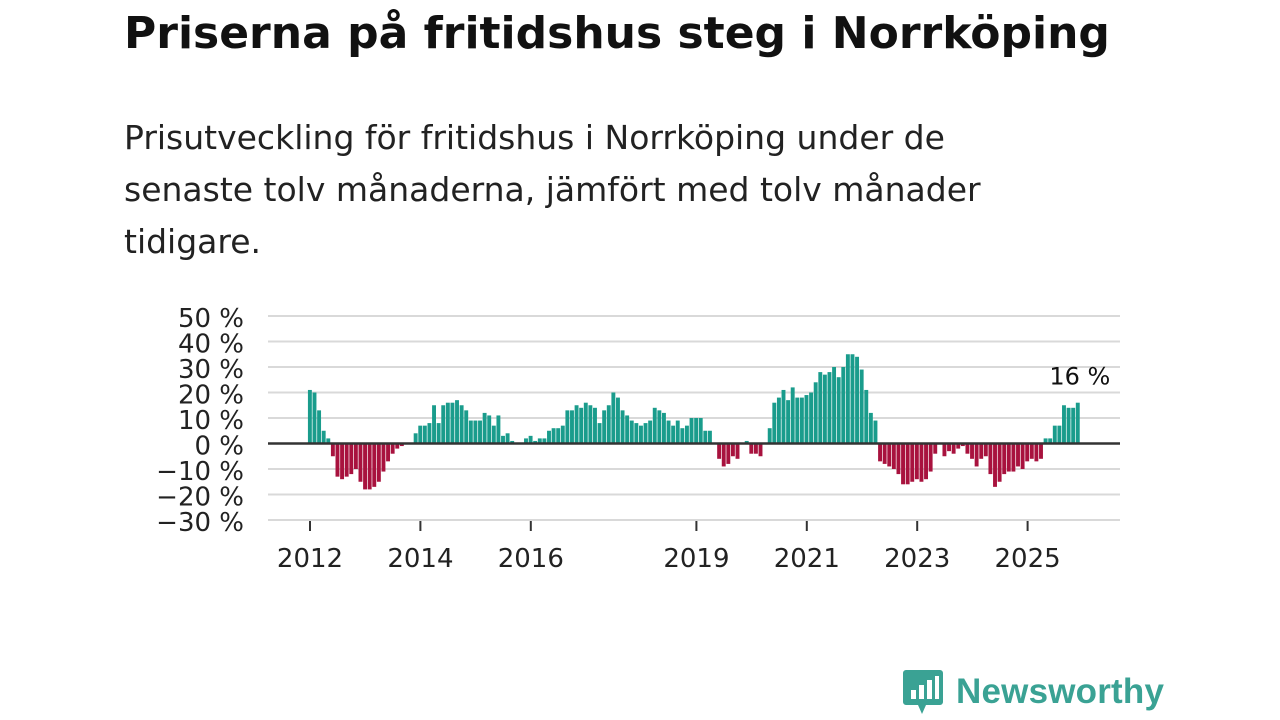 Image resolution: width=1280 pixels, height=720 pixels. I want to click on x-tick-label: 2021, so click(807, 559).